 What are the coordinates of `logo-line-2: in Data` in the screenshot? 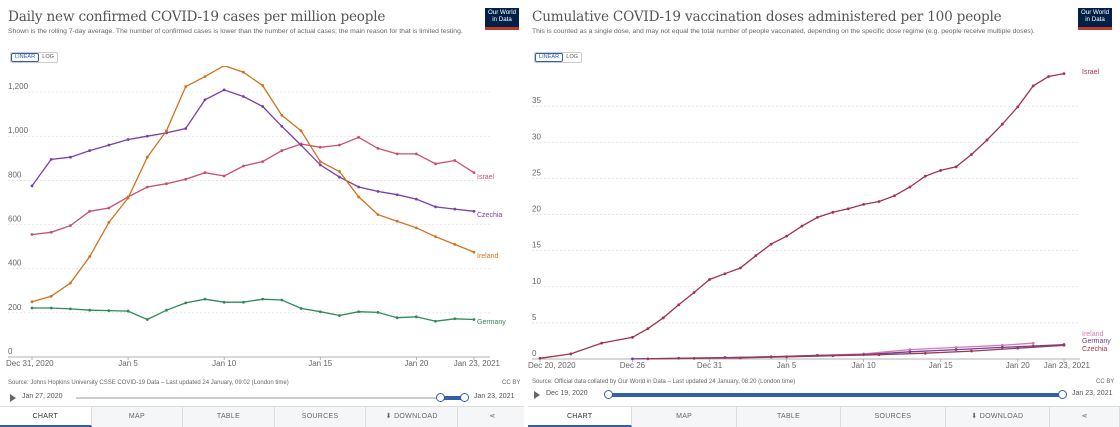 It's located at (1095, 19).